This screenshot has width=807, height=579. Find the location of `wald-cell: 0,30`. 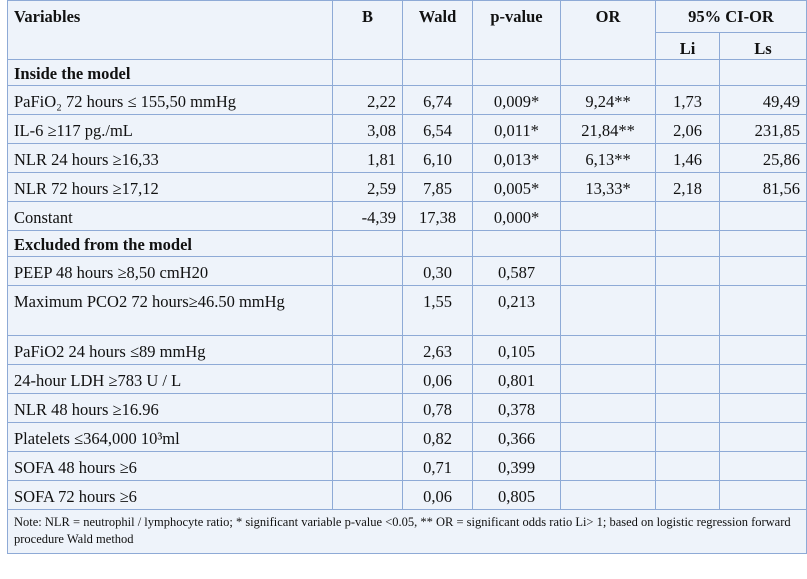

wald-cell: 0,30 is located at coordinates (437, 271).